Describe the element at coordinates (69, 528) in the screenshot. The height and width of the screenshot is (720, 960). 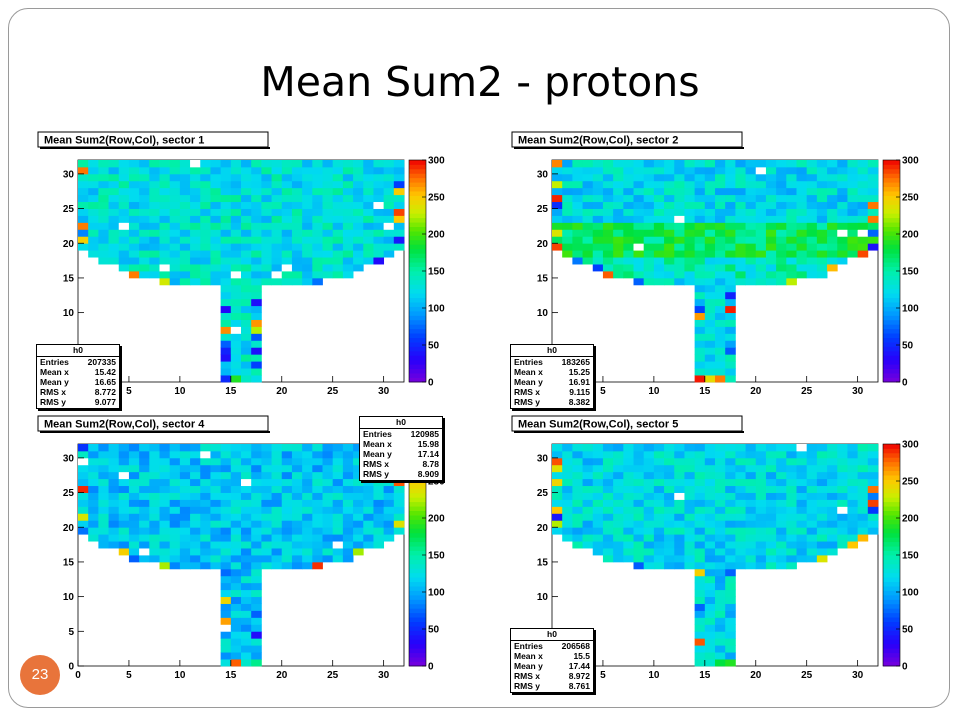
I see `y-tick-label: 20` at that location.